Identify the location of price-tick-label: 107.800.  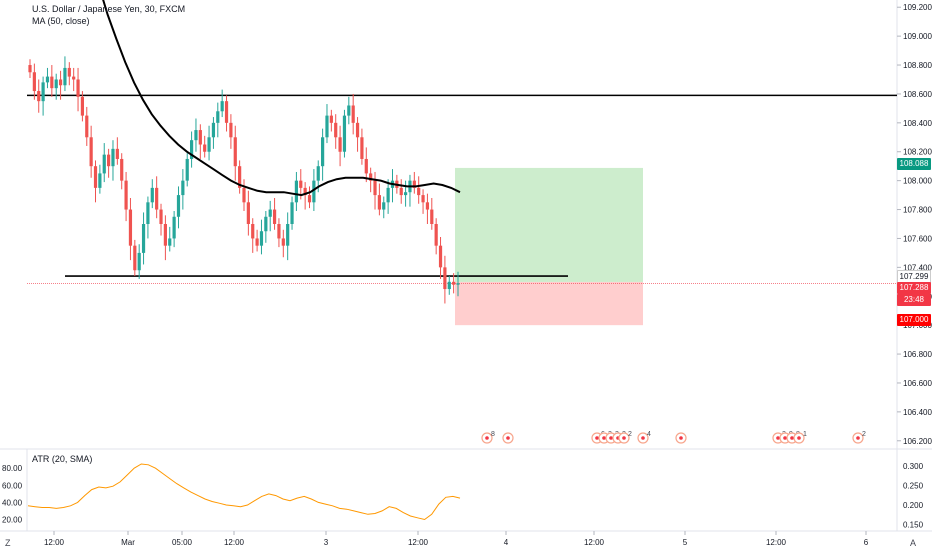
(917, 210).